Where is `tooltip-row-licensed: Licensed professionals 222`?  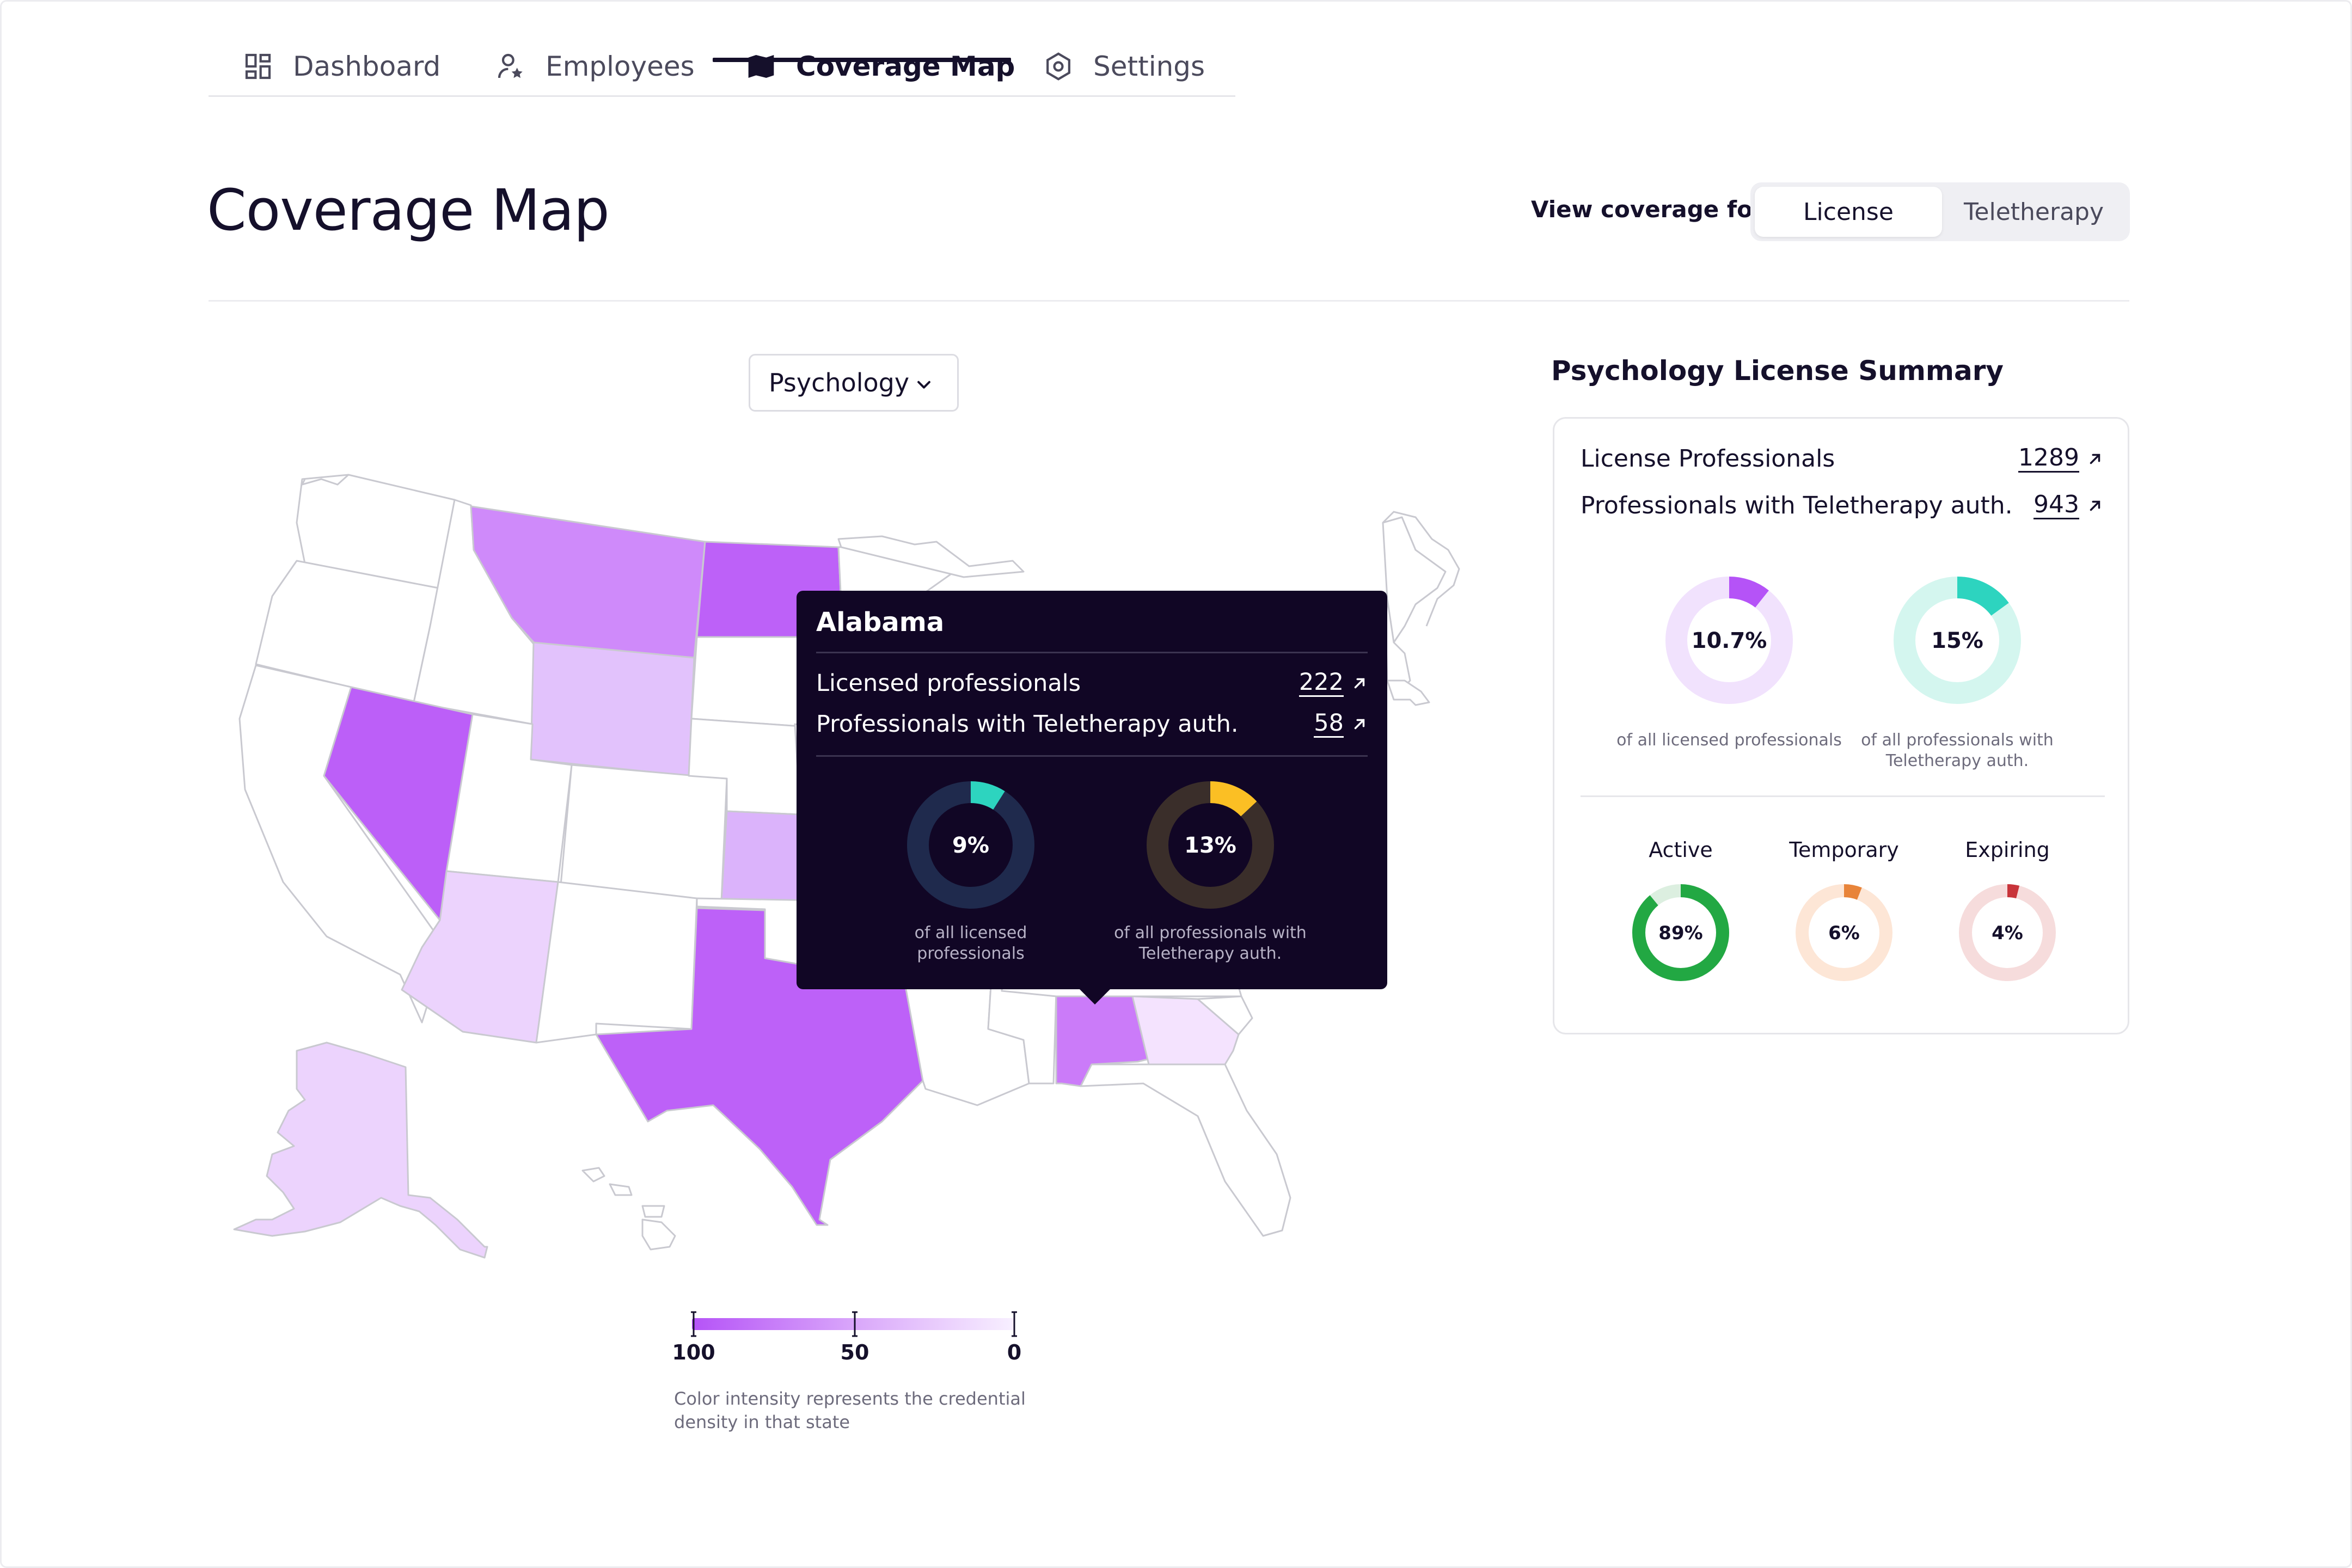
tooltip-row-licensed: Licensed professionals 222 is located at coordinates (1092, 683).